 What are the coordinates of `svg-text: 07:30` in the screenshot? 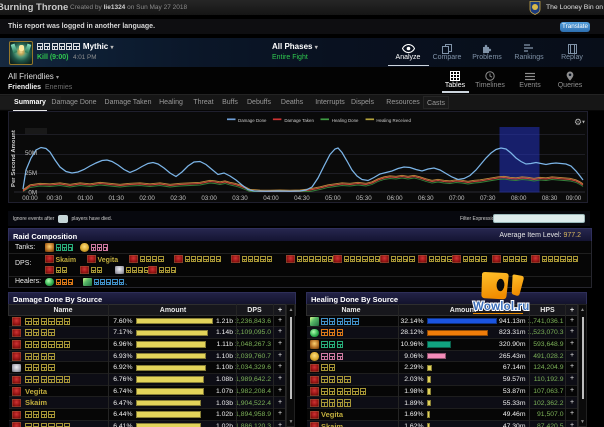 It's located at (488, 198).